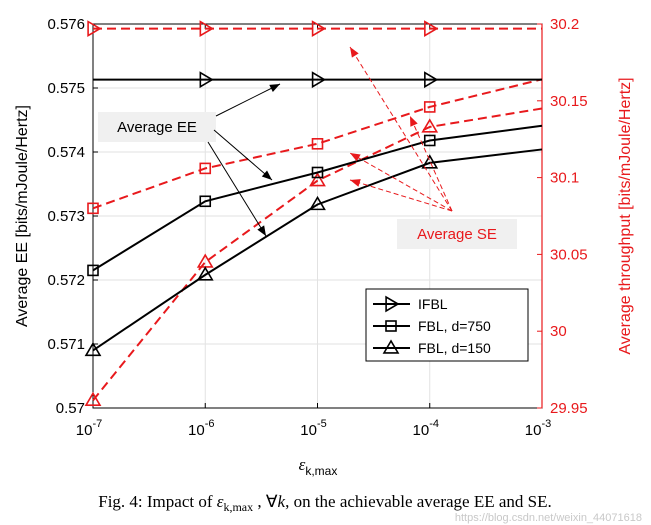 This screenshot has height=525, width=651. I want to click on se-arrow-top-head, so click(414, 121).